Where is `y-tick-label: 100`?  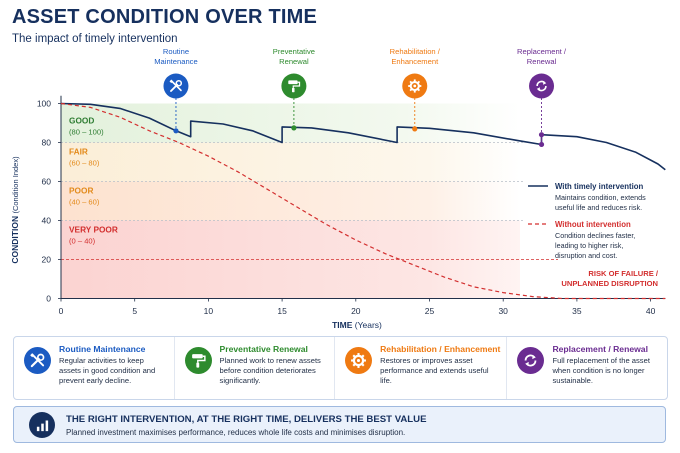 y-tick-label: 100 is located at coordinates (44, 104).